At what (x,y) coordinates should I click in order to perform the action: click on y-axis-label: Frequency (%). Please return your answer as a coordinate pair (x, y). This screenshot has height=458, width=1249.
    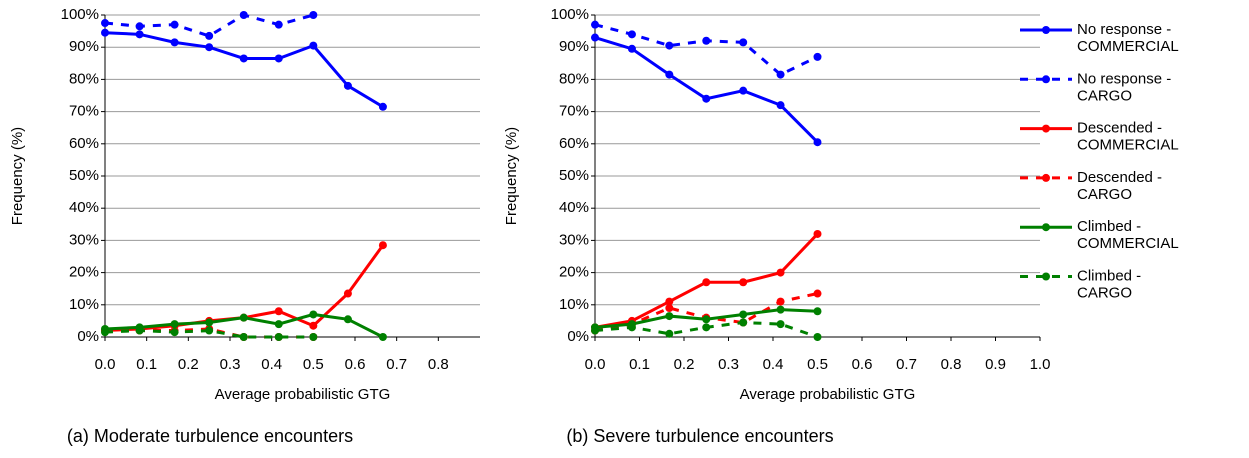
    Looking at the image, I should click on (17, 176).